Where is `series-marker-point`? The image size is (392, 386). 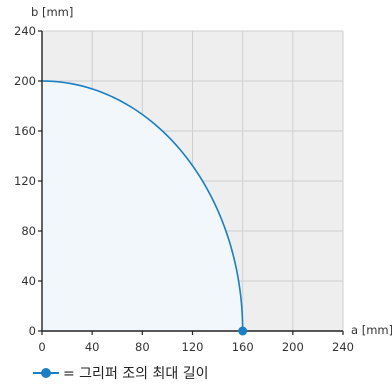 series-marker-point is located at coordinates (243, 331).